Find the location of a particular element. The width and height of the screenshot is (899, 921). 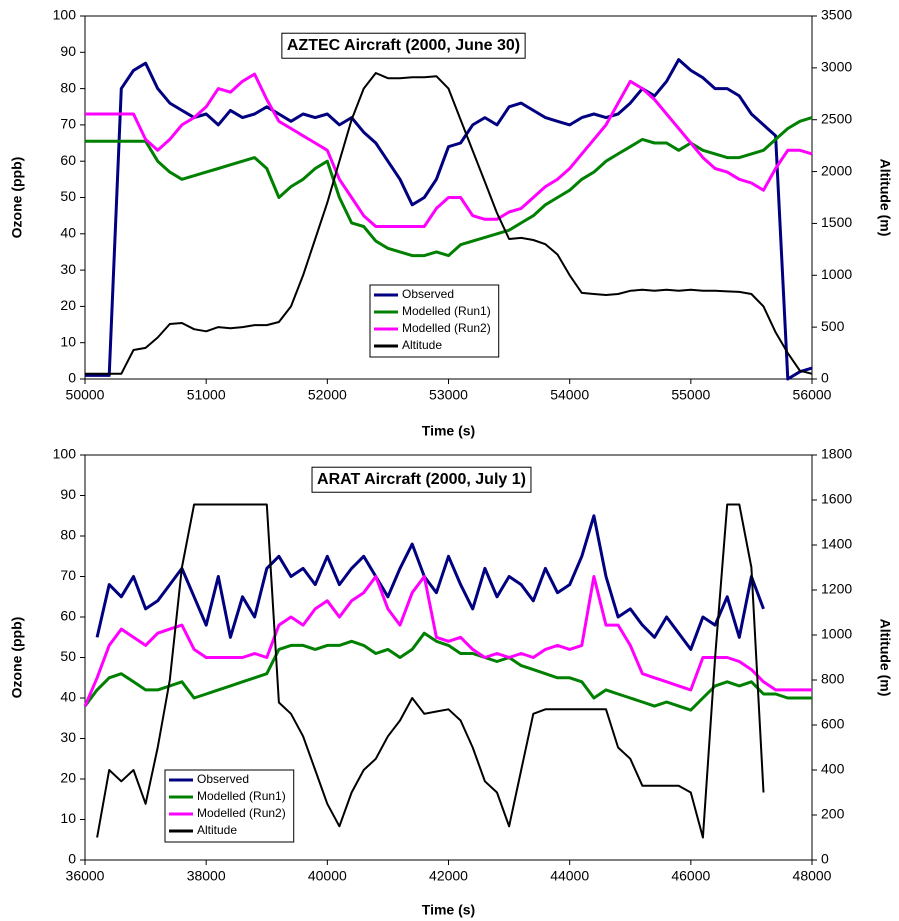

x-tick-label: 48000 is located at coordinates (812, 876).